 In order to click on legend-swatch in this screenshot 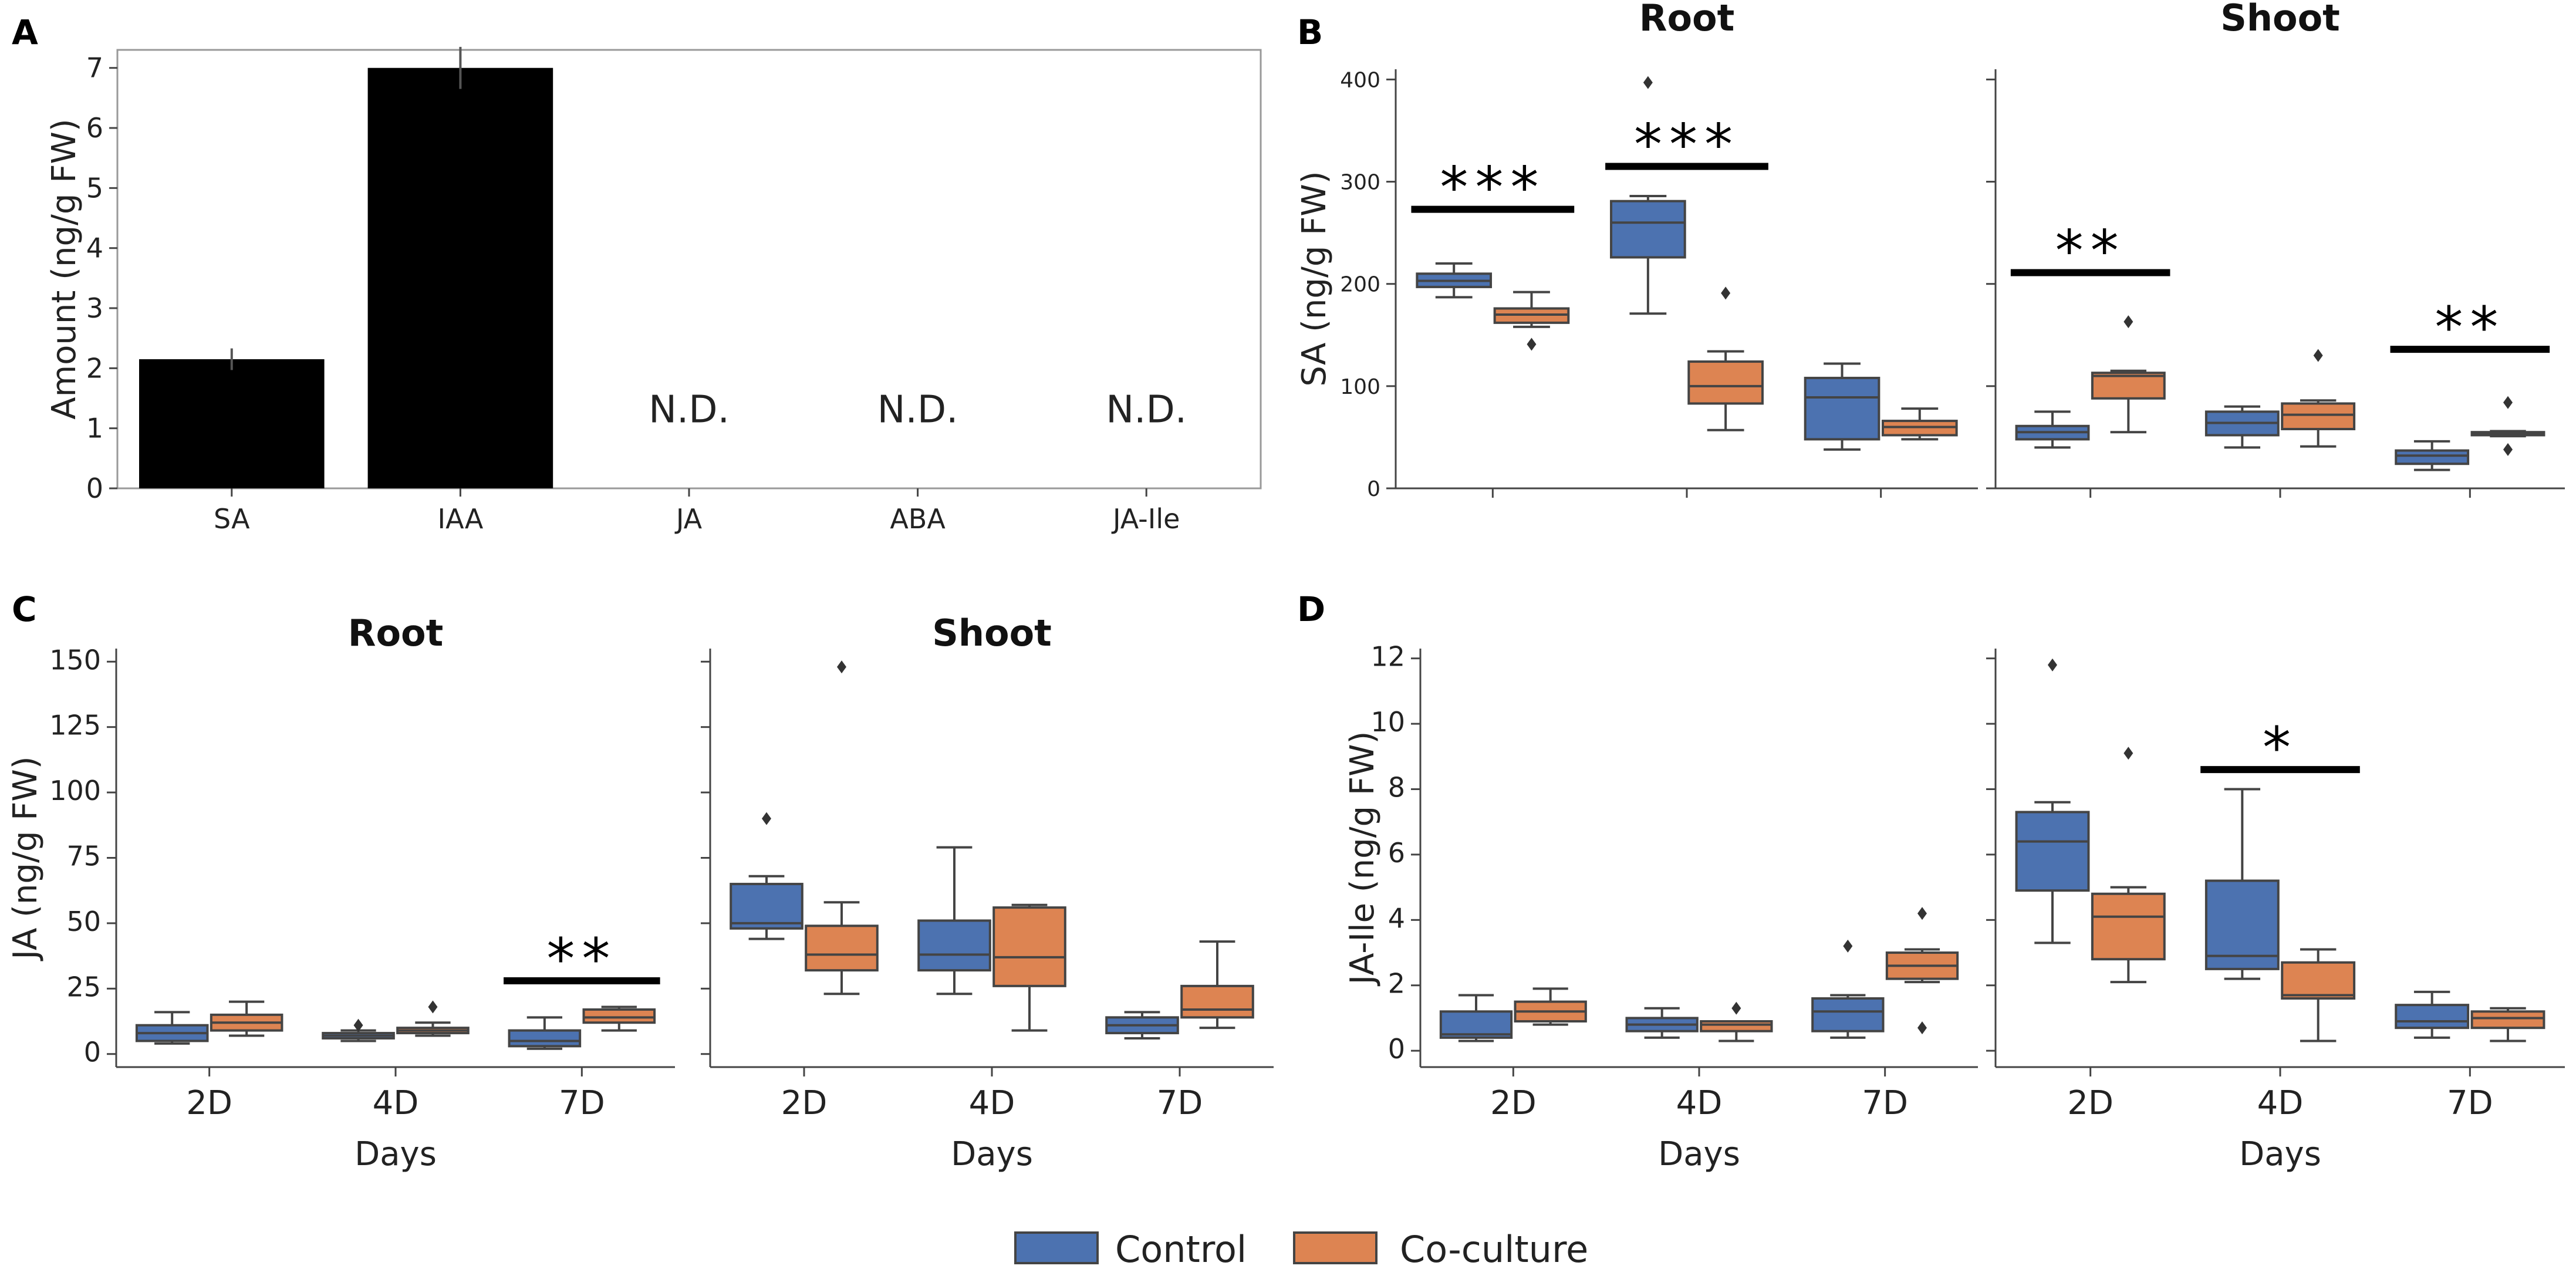, I will do `click(1056, 1248)`.